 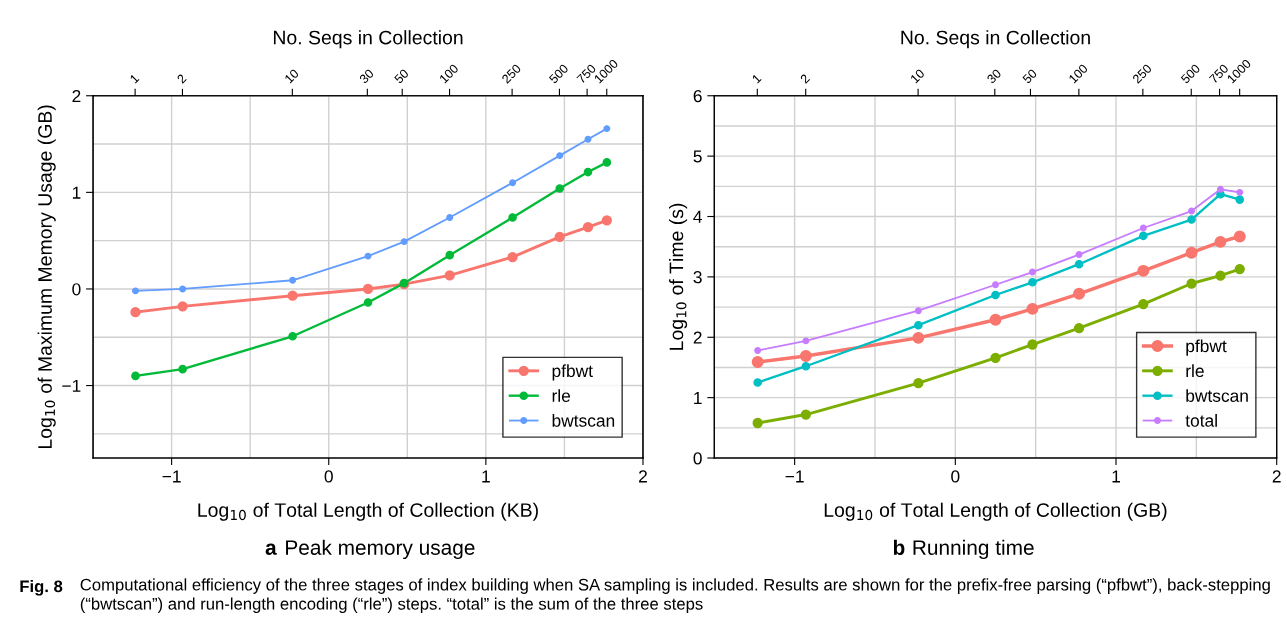 What do you see at coordinates (1201, 420) in the screenshot?
I see `legend-label: total` at bounding box center [1201, 420].